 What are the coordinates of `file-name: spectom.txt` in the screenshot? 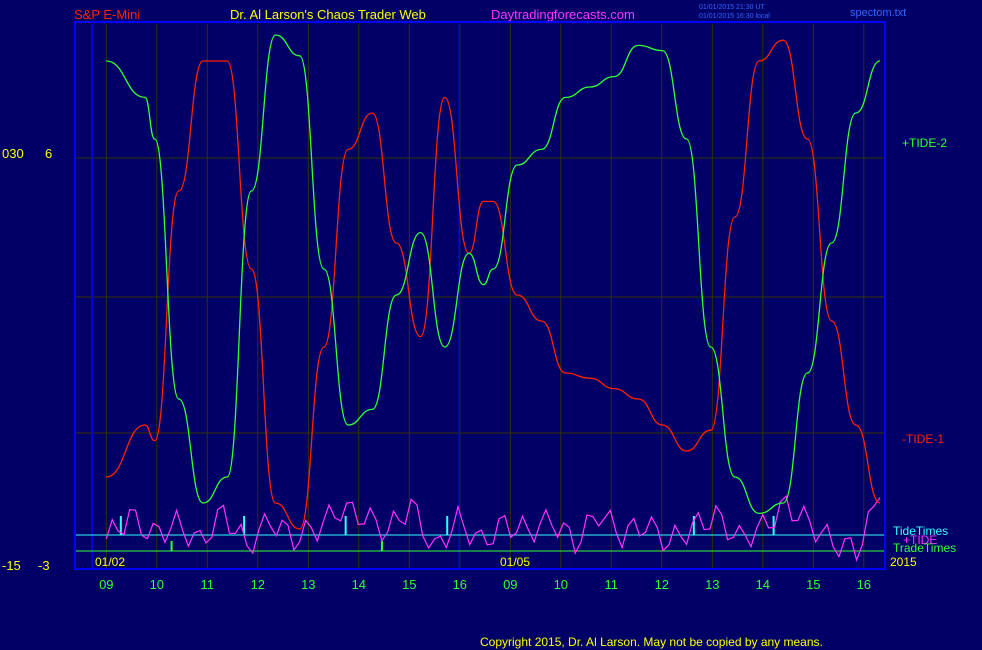 It's located at (878, 13).